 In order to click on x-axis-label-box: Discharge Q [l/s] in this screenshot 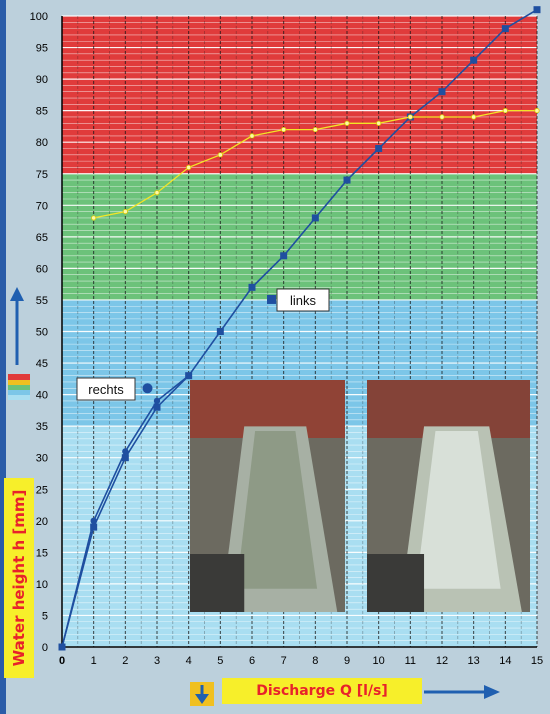, I will do `click(322, 691)`.